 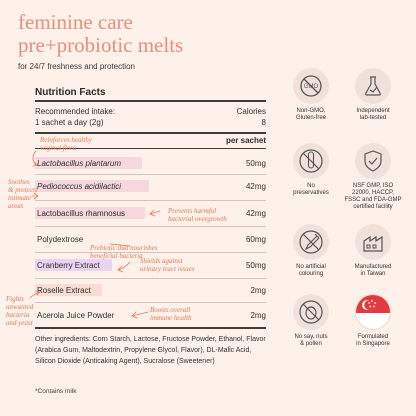 I want to click on test-tube-icon, so click(x=311, y=161).